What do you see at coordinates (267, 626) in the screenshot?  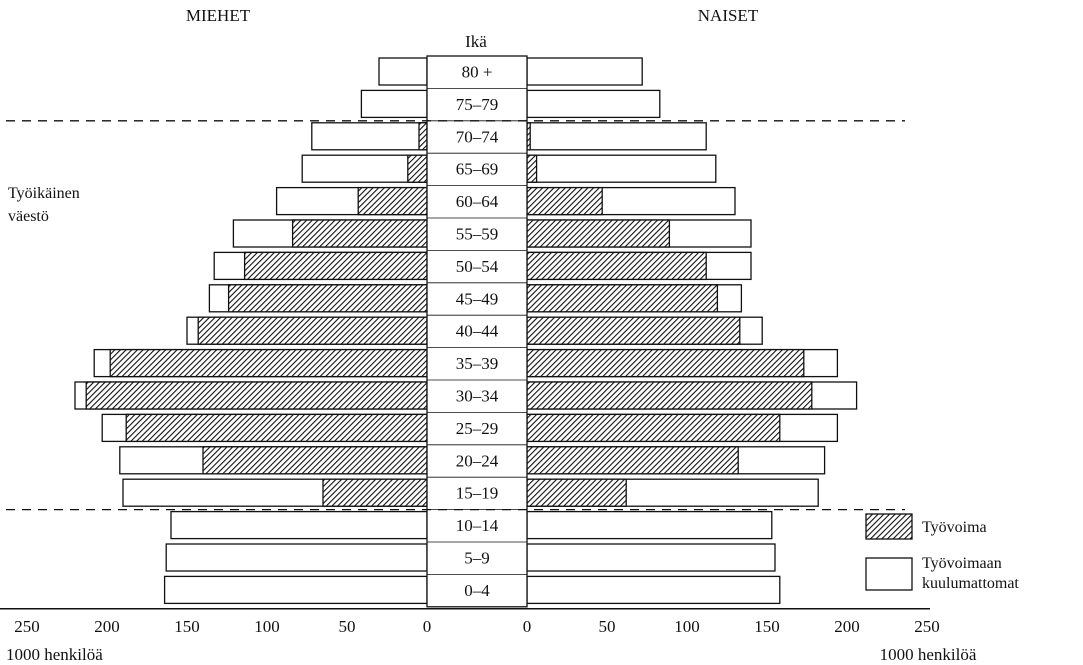 I see `tick-label-male-100: 100` at bounding box center [267, 626].